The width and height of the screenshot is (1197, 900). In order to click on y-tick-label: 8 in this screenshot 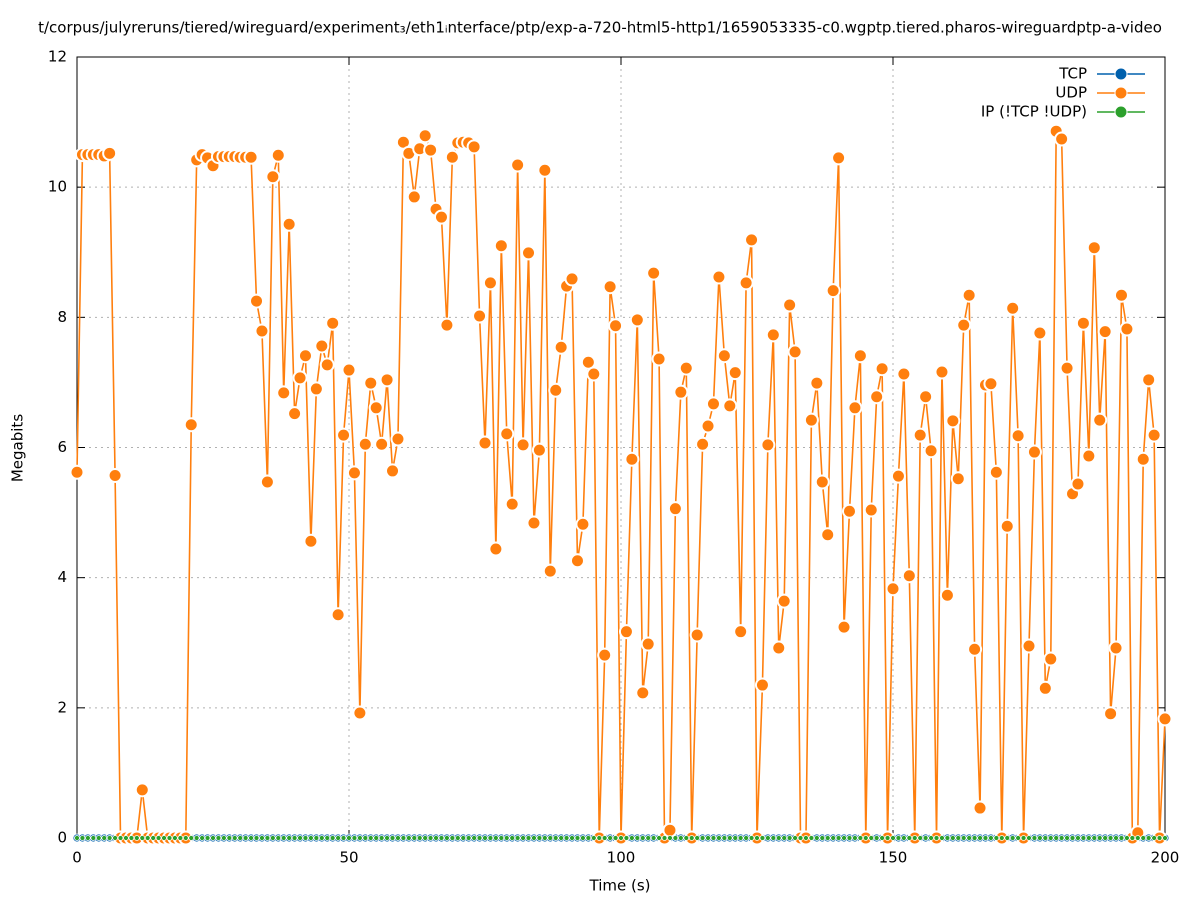, I will do `click(62, 317)`.